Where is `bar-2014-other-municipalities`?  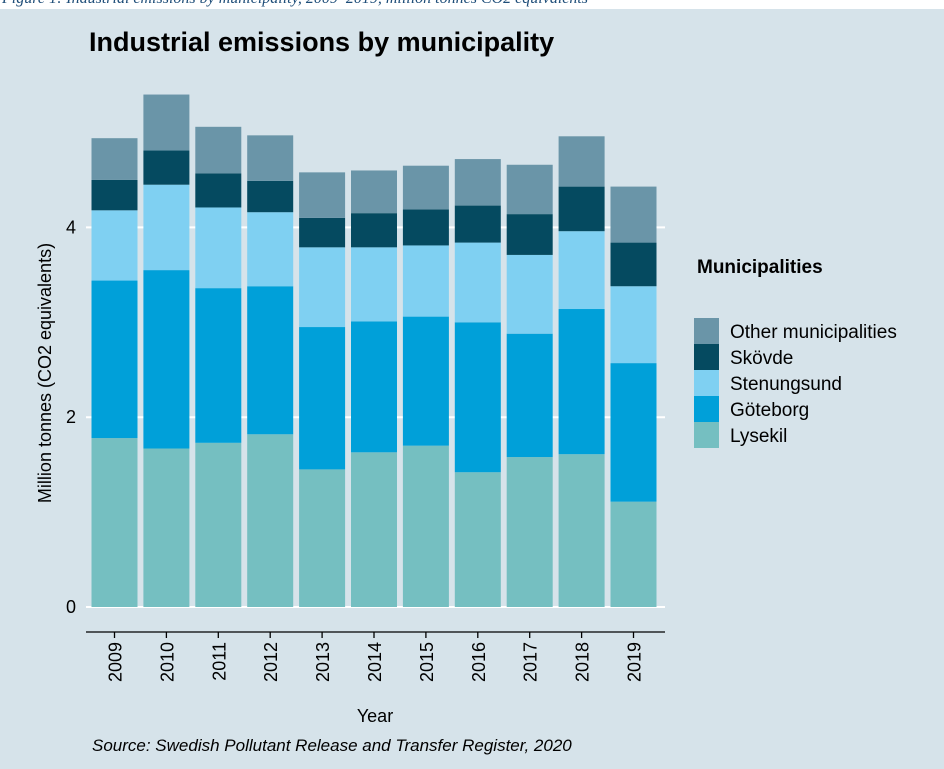
bar-2014-other-municipalities is located at coordinates (374, 192).